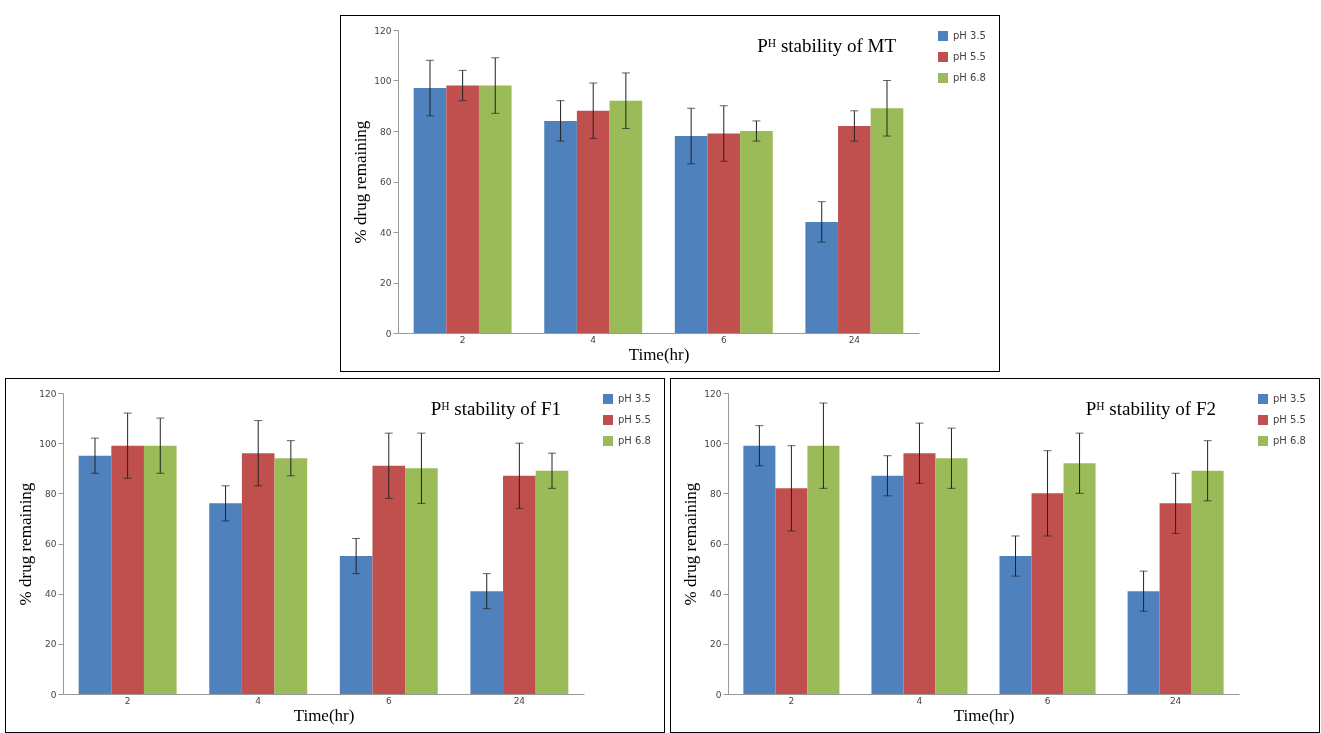 The image size is (1321, 733). Describe the element at coordinates (1150, 408) in the screenshot. I see `chart-title: Pᴴ stability of F2` at that location.